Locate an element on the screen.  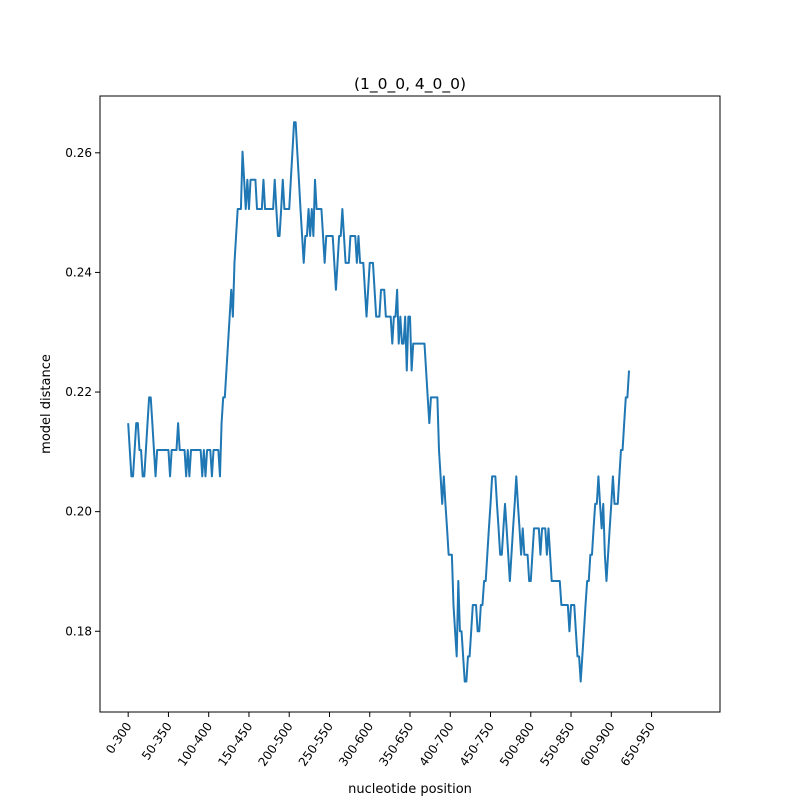
y-axis: 0.18 0.20 0.22 0.24 0.26 is located at coordinates (82, 392).